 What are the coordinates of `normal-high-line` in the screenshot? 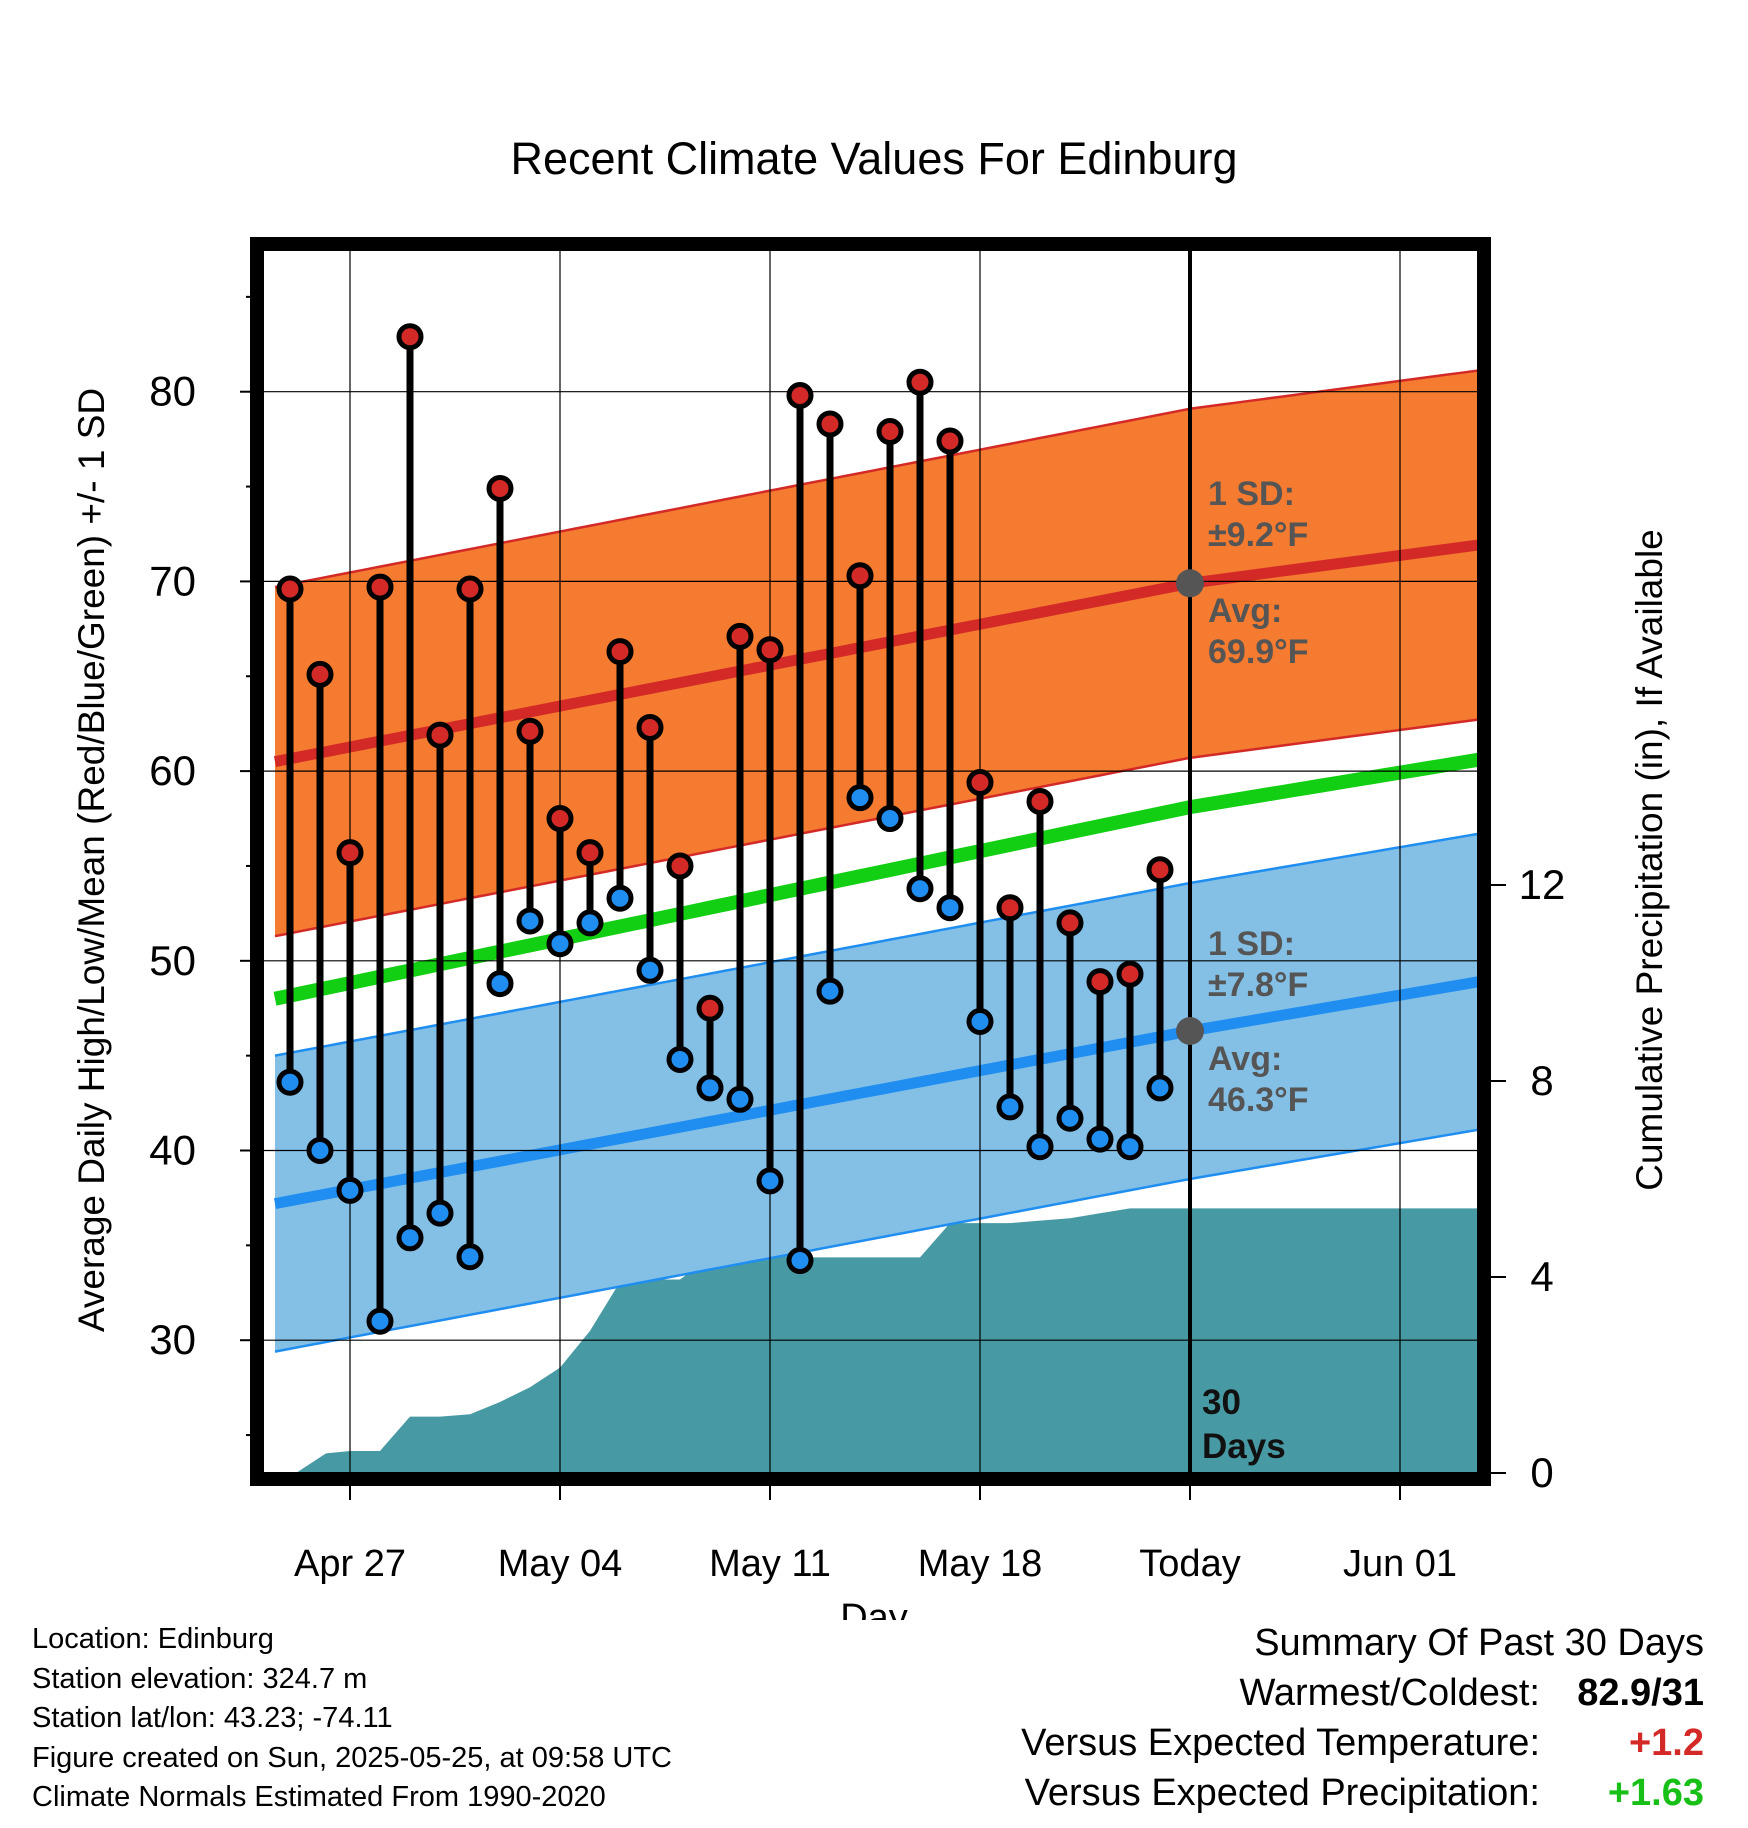 It's located at (875, 653).